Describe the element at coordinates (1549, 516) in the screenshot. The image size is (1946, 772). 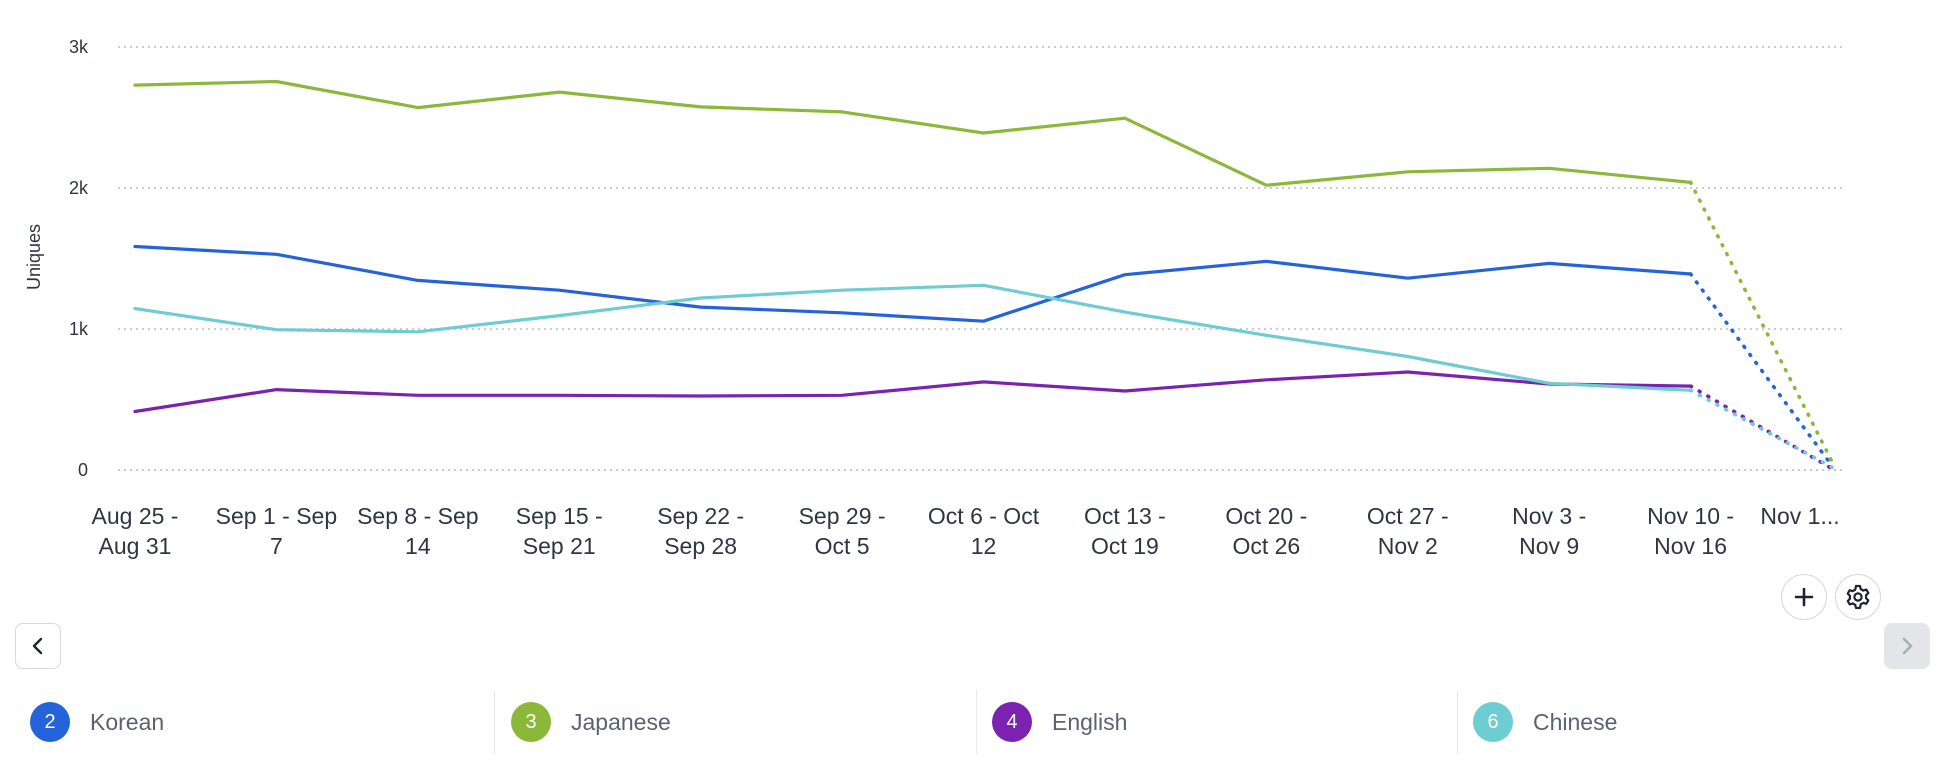
I see `x-tick-line: Nov 3 -` at that location.